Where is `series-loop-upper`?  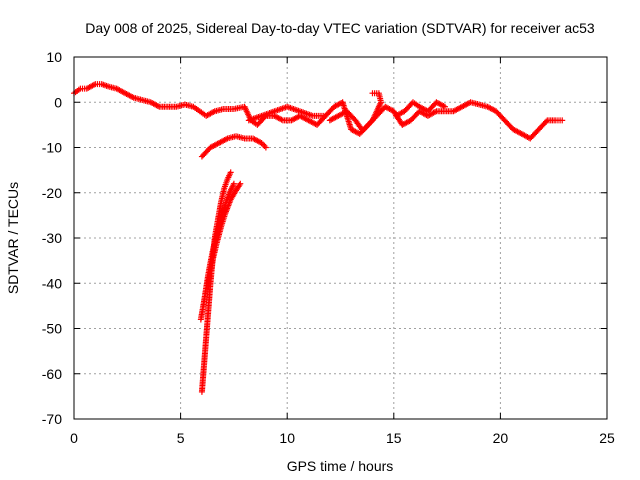
series-loop-upper is located at coordinates (287, 113).